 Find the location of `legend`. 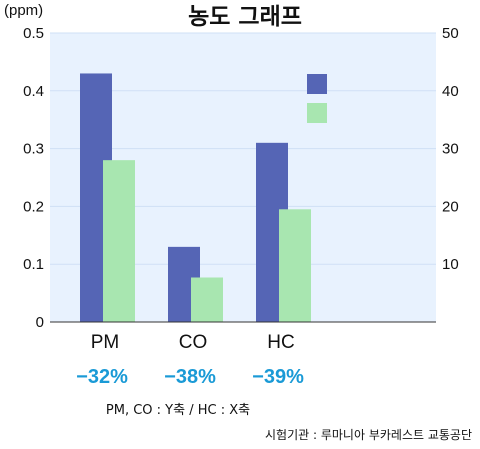

legend is located at coordinates (317, 98).